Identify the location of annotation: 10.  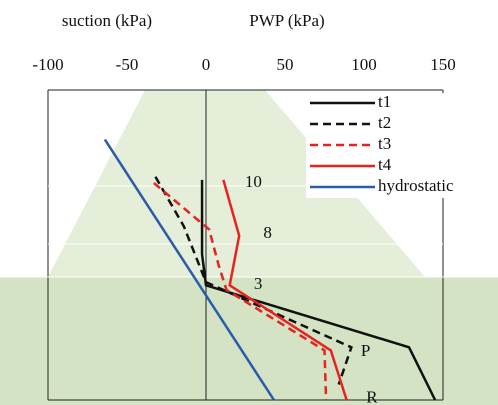
(253, 181).